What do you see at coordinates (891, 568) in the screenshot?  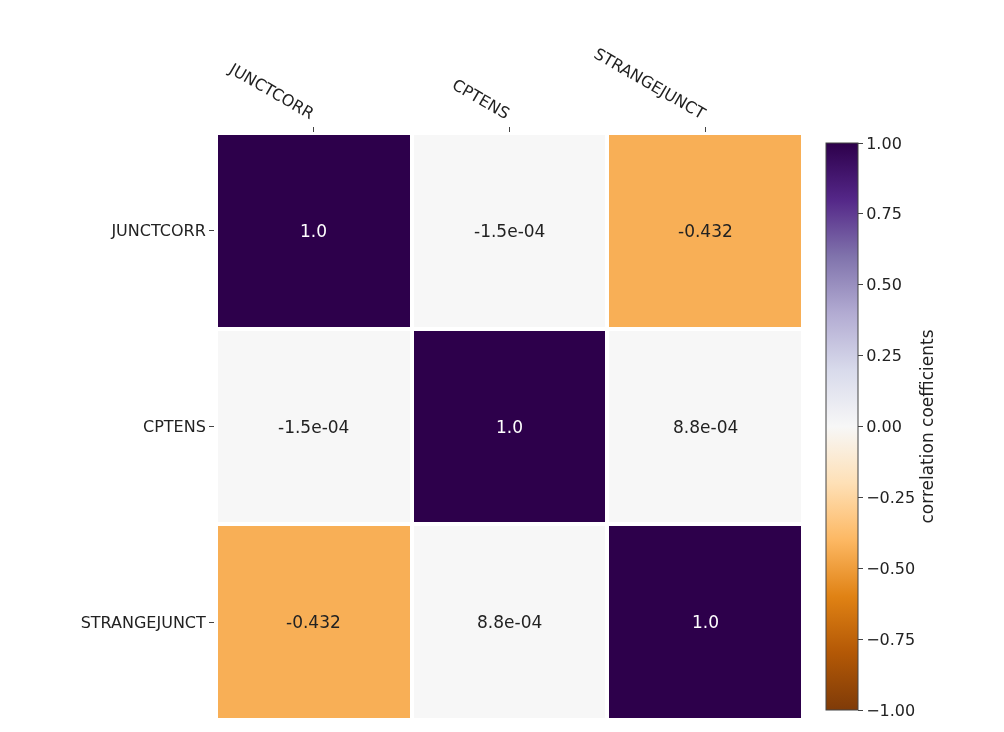 I see `color-bar-label: −0.50` at bounding box center [891, 568].